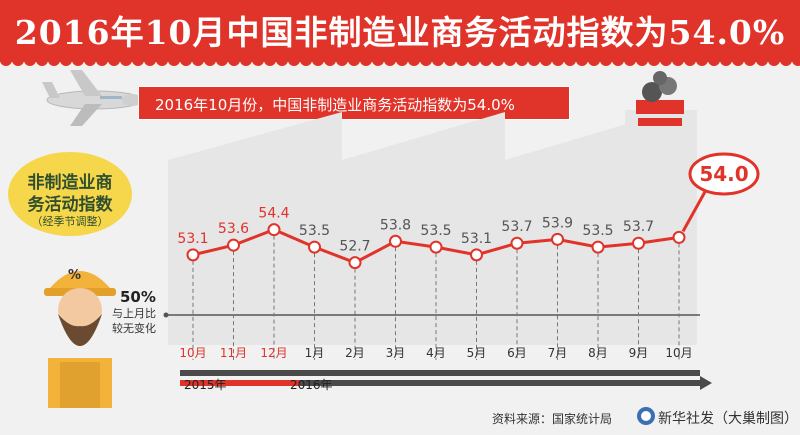 This screenshot has height=435, width=800. Describe the element at coordinates (240, 383) in the screenshot. I see `timeline-2015-segment` at that location.